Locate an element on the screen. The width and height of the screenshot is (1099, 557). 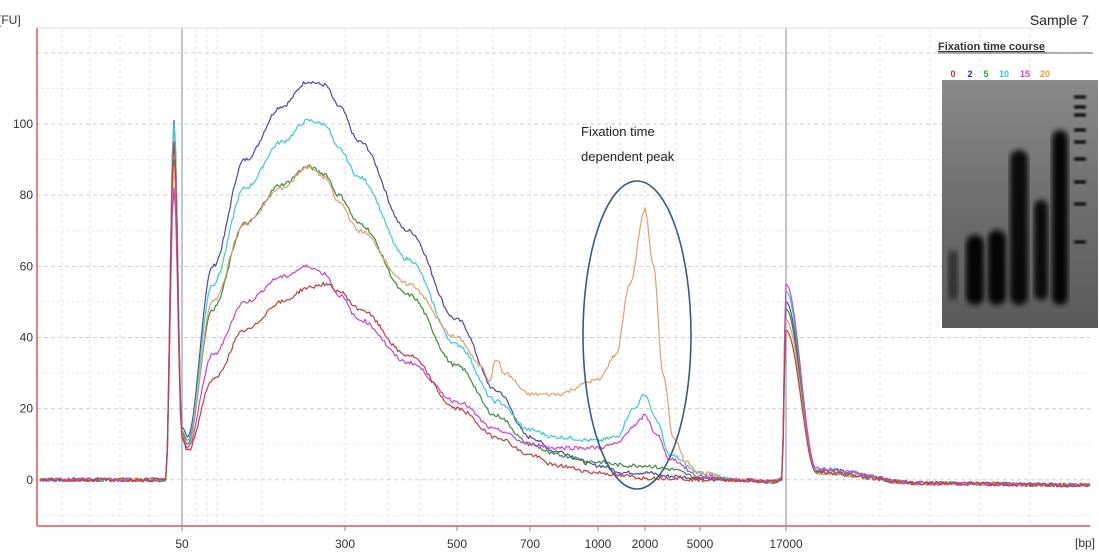
annotation-line-2: dependent peak is located at coordinates (628, 156).